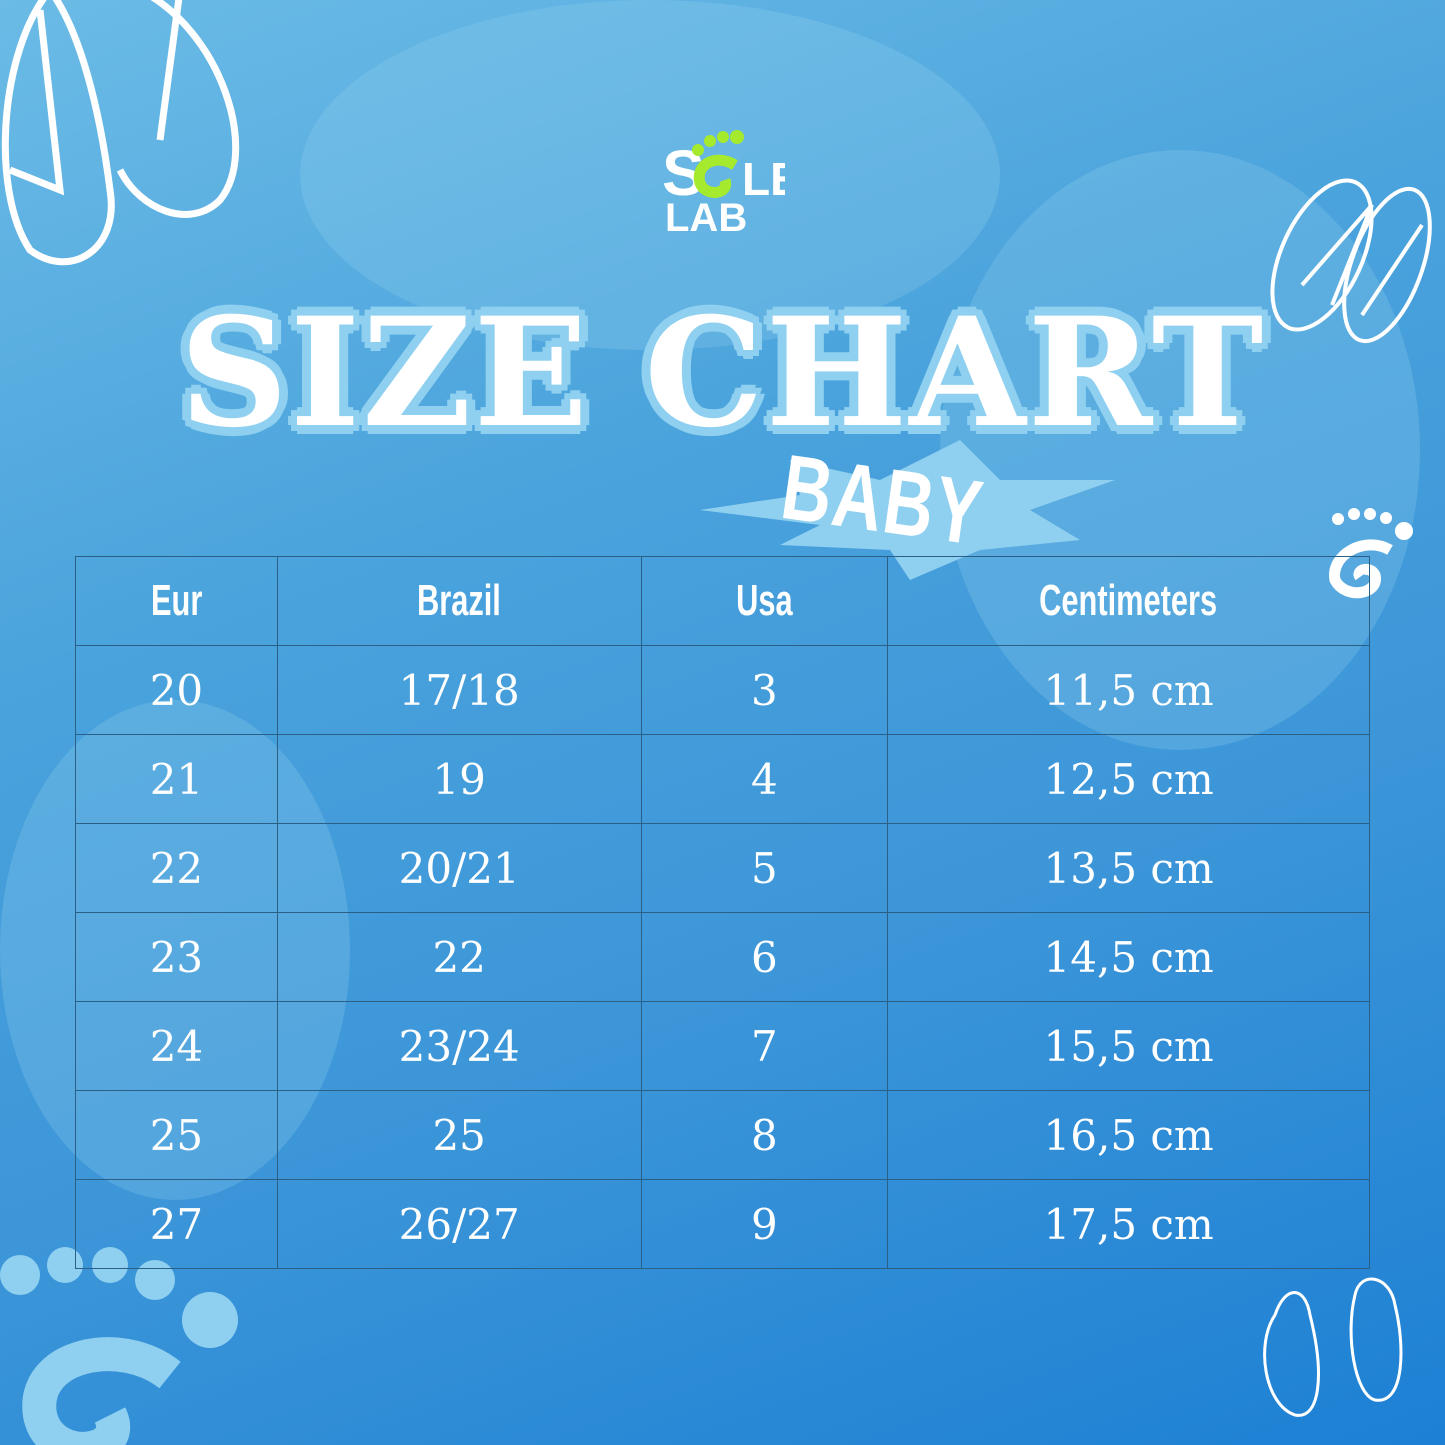 This screenshot has width=1445, height=1445. What do you see at coordinates (119, 1346) in the screenshot?
I see `foot-icon` at bounding box center [119, 1346].